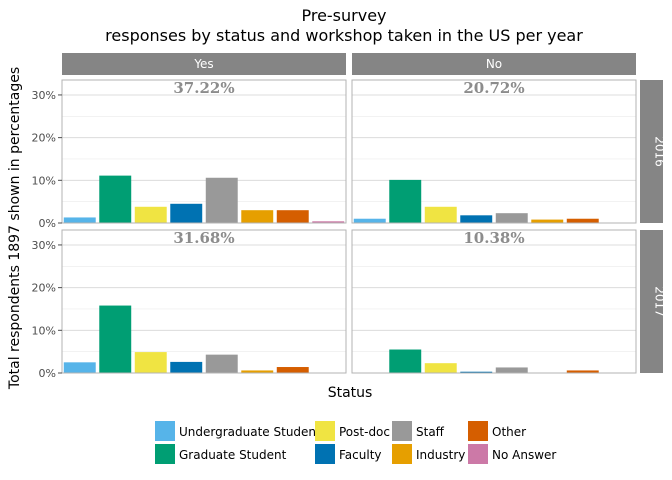 The image size is (672, 480). Describe the element at coordinates (524, 455) in the screenshot. I see `legend-label: No Answer` at that location.